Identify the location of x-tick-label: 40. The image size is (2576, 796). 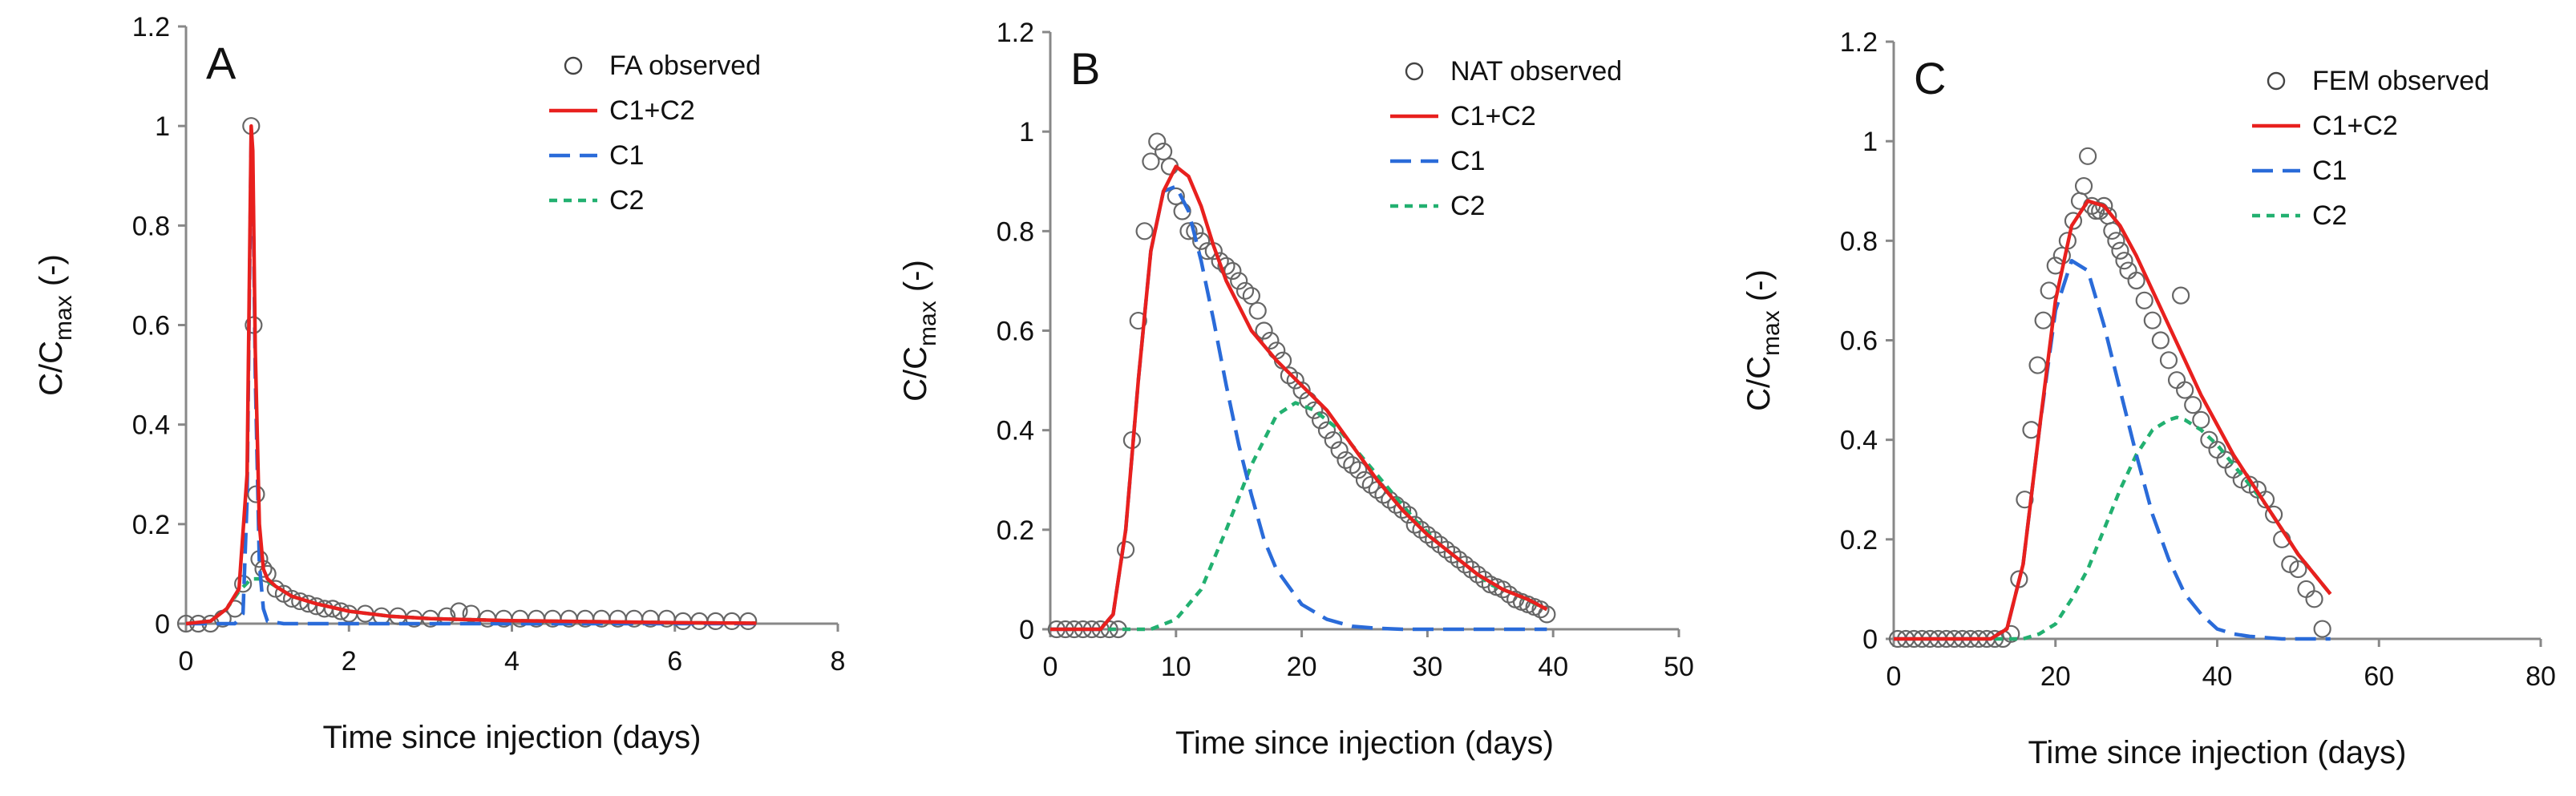
(2217, 676).